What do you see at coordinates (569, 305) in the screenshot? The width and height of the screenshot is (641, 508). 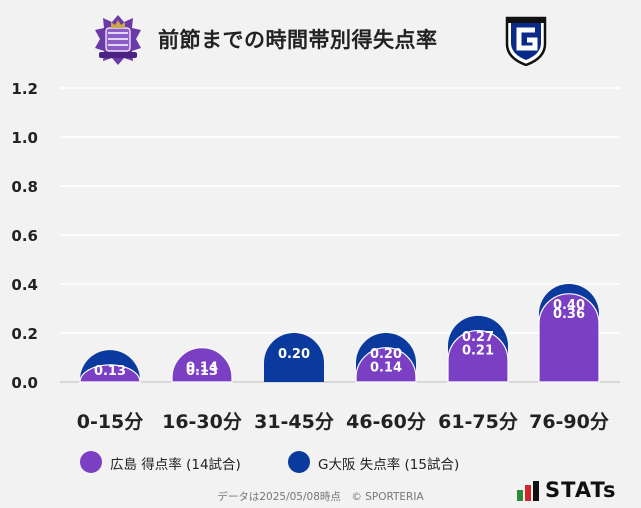 I see `data-label-away: 0.40` at bounding box center [569, 305].